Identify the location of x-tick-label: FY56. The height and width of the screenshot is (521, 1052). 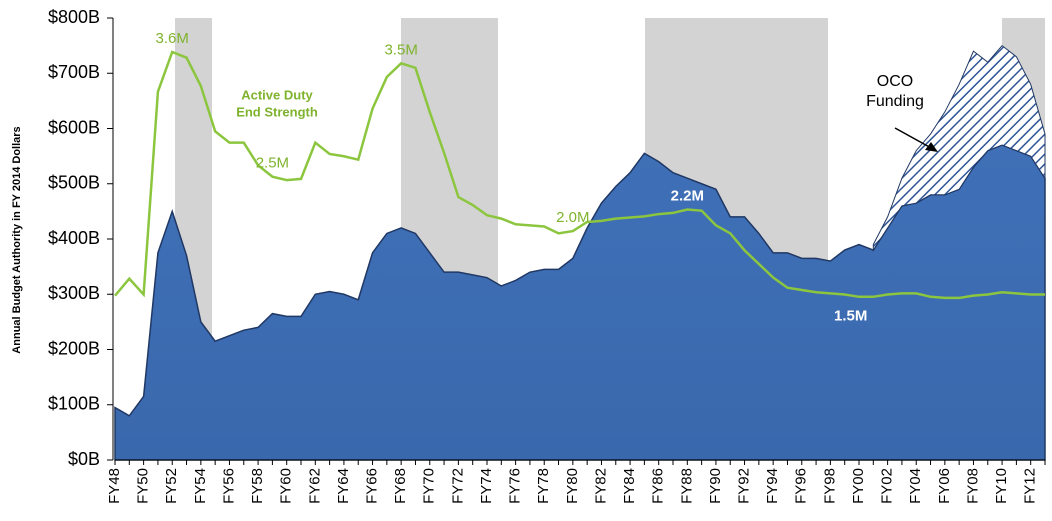
(228, 486).